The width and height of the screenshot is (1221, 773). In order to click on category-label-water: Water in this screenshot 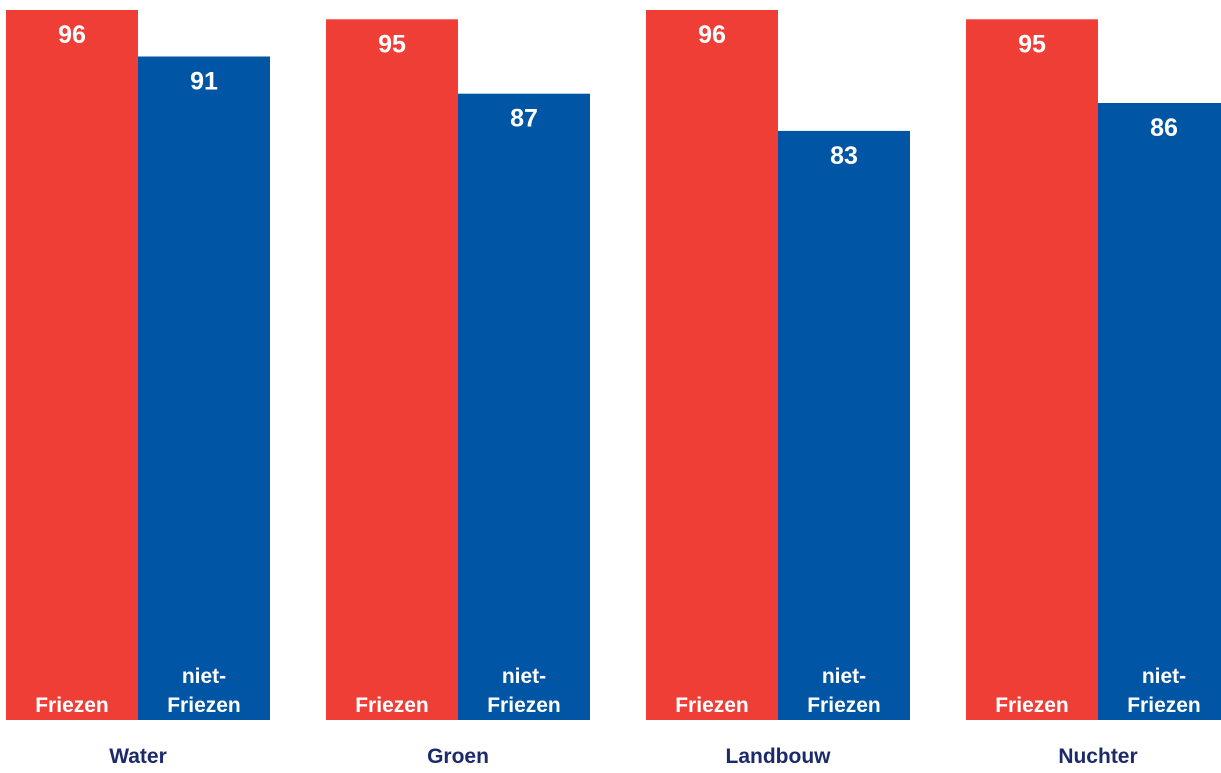, I will do `click(138, 756)`.